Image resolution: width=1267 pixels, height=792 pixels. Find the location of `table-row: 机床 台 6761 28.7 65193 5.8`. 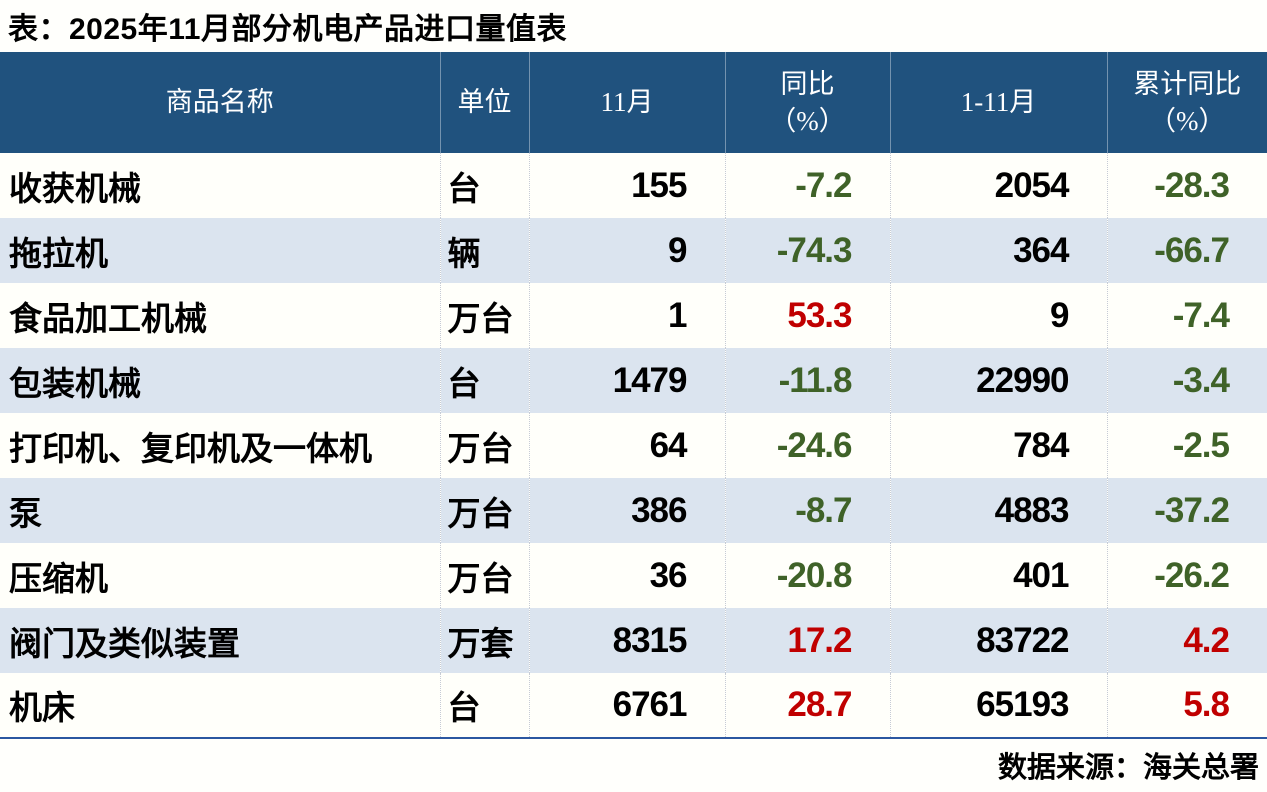

table-row: 机床 台 6761 28.7 65193 5.8 is located at coordinates (633, 705).